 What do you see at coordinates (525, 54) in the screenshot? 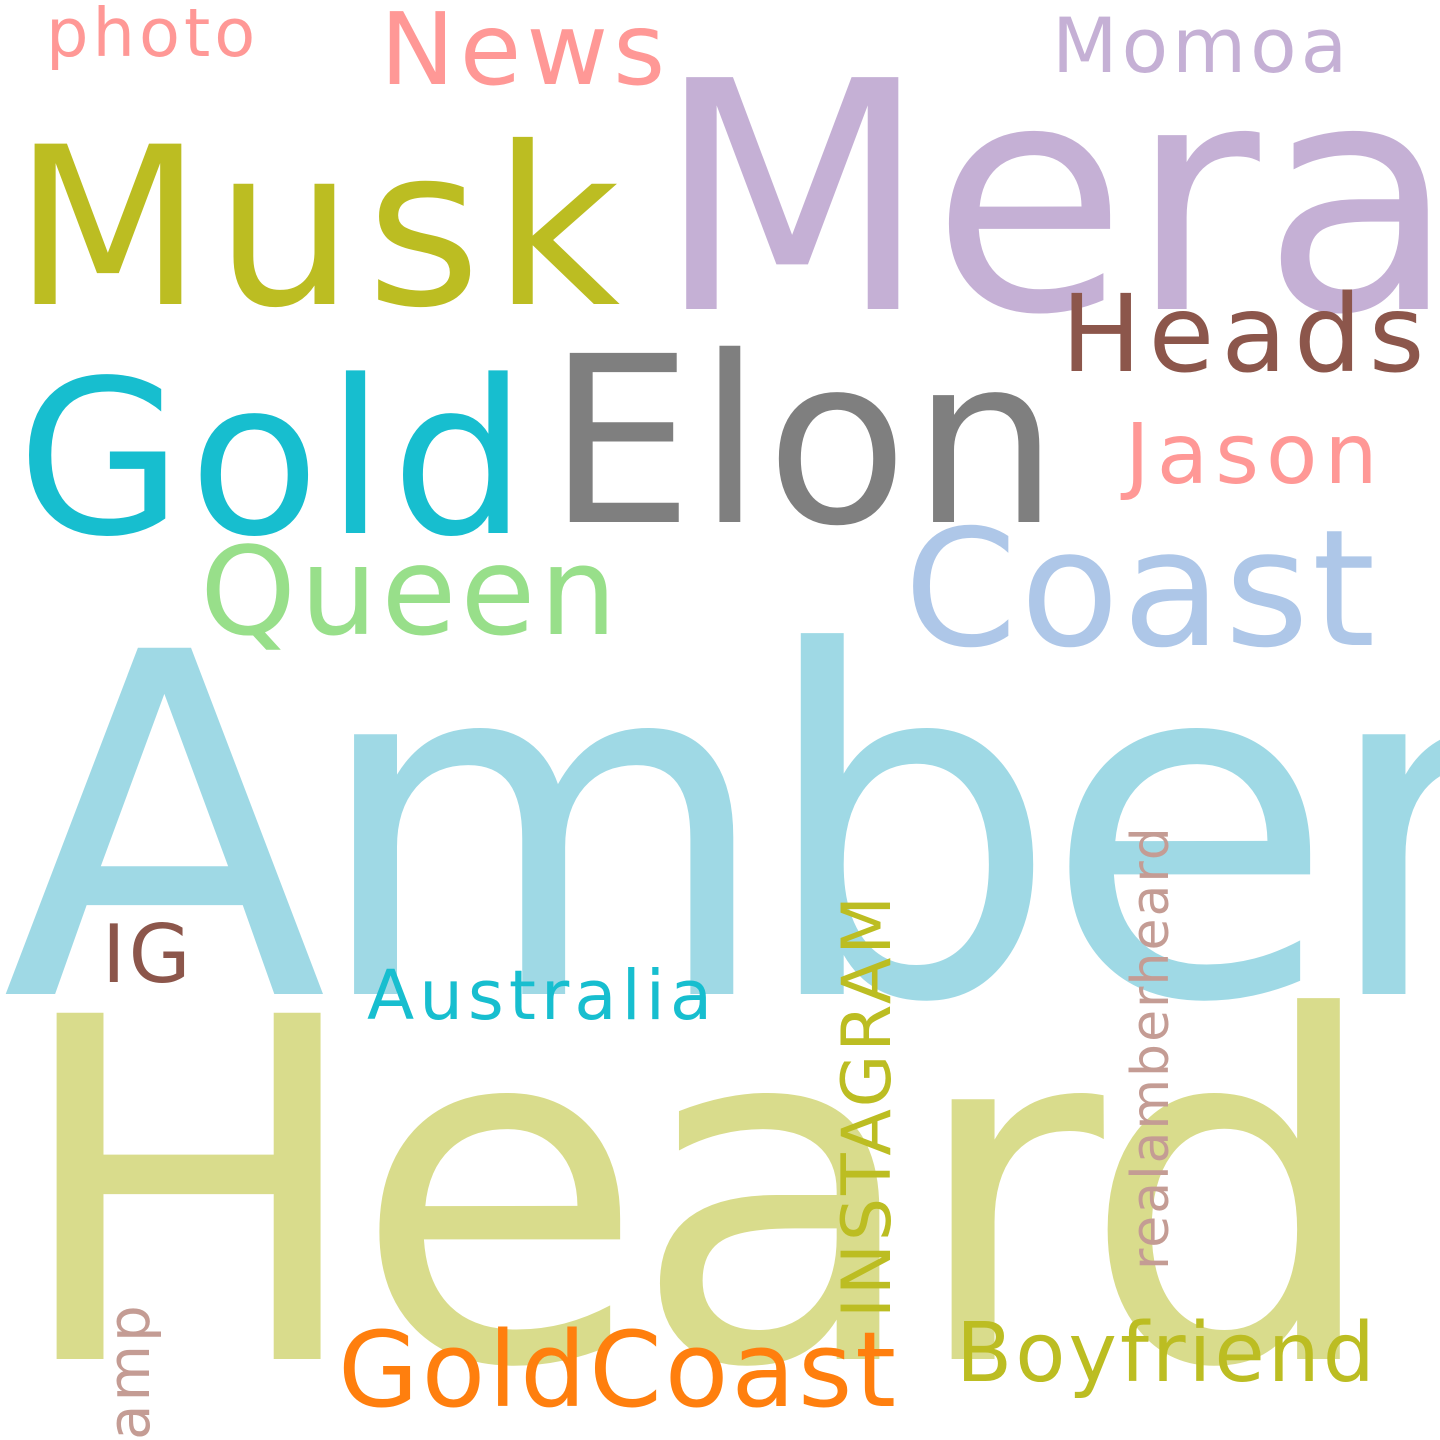
I see `word-news: News` at bounding box center [525, 54].